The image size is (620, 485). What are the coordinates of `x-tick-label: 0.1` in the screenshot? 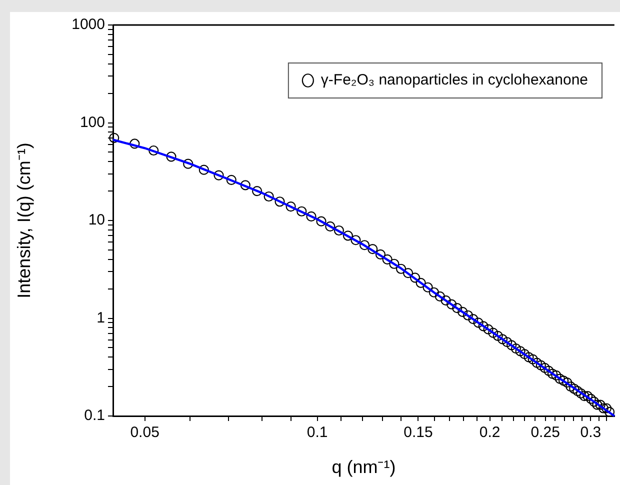 It's located at (317, 433).